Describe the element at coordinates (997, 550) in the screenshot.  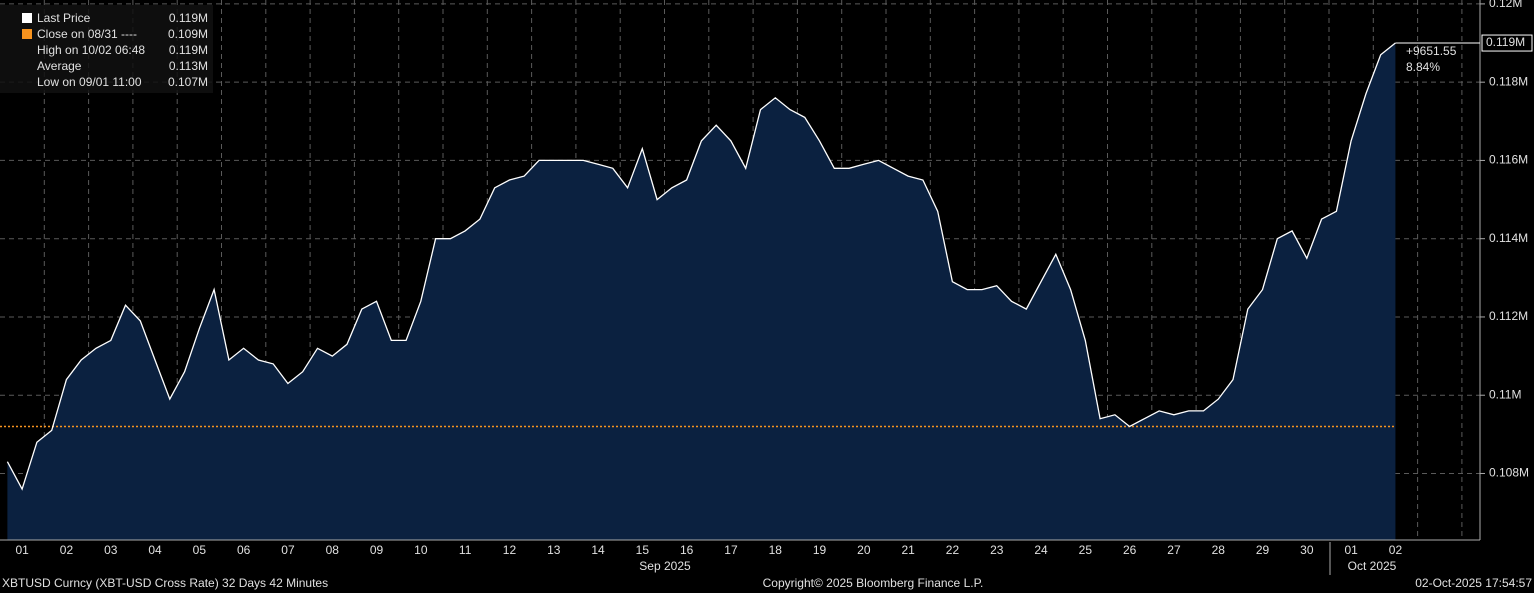
I see `x-tick-label: 23` at that location.